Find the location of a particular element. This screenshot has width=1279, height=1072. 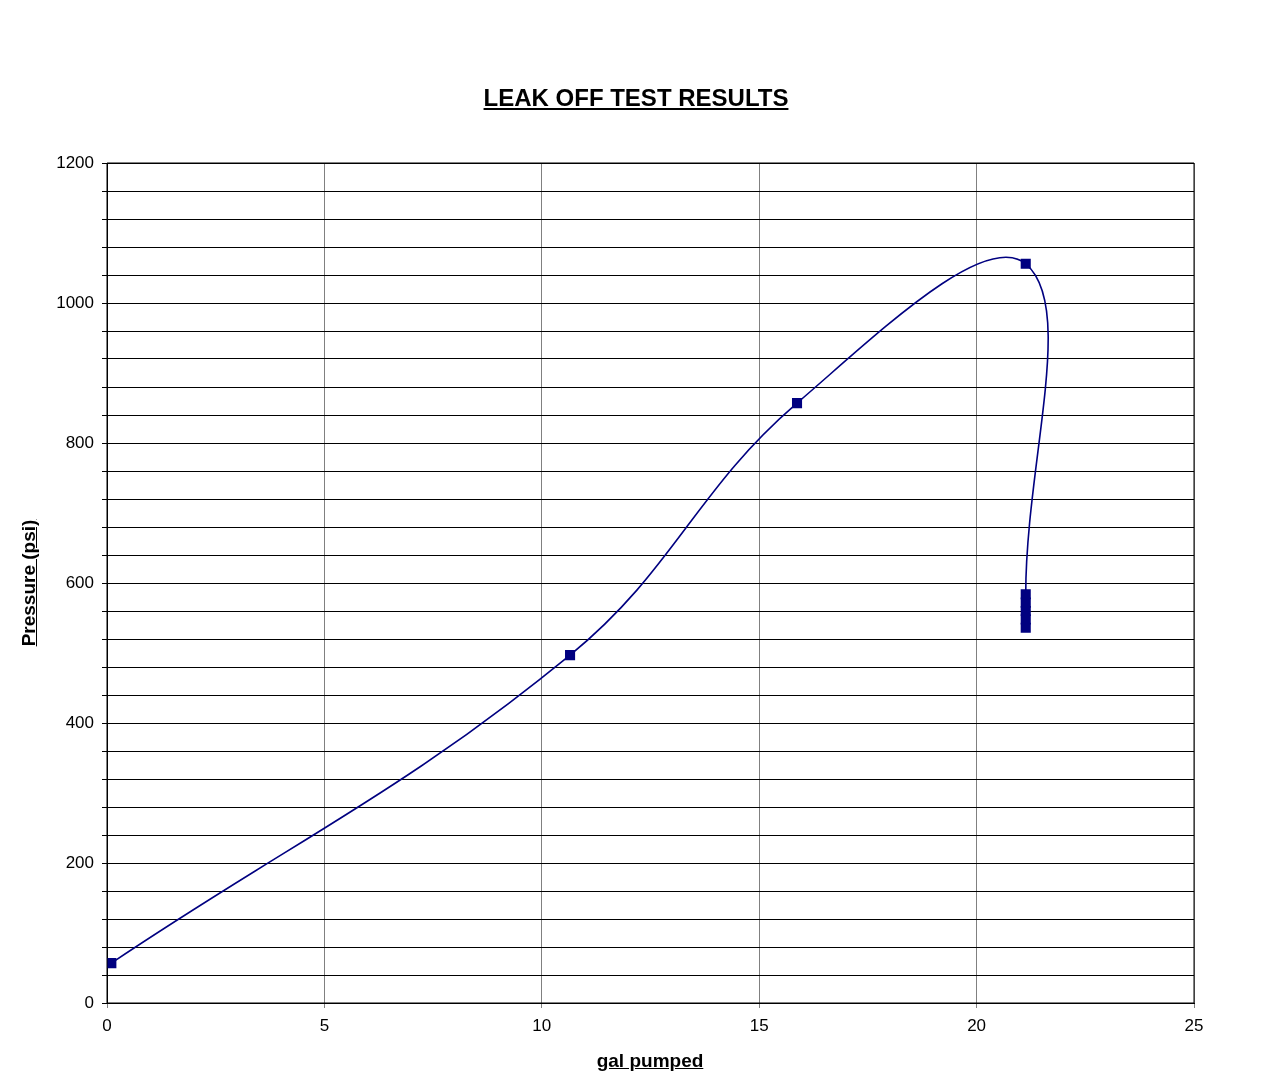

y-tick-label: 0 is located at coordinates (89, 1002).